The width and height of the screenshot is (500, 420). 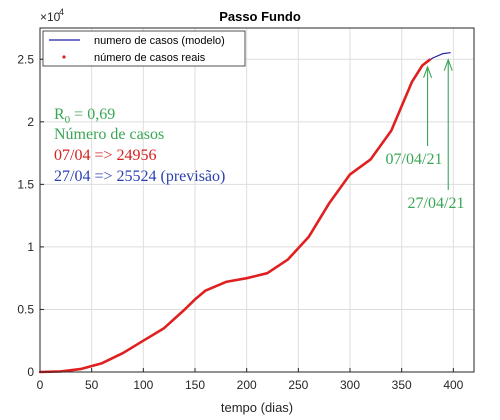 I want to click on y-axis: 0 0.5 1 1.5 2 2.5, so click(x=30, y=215).